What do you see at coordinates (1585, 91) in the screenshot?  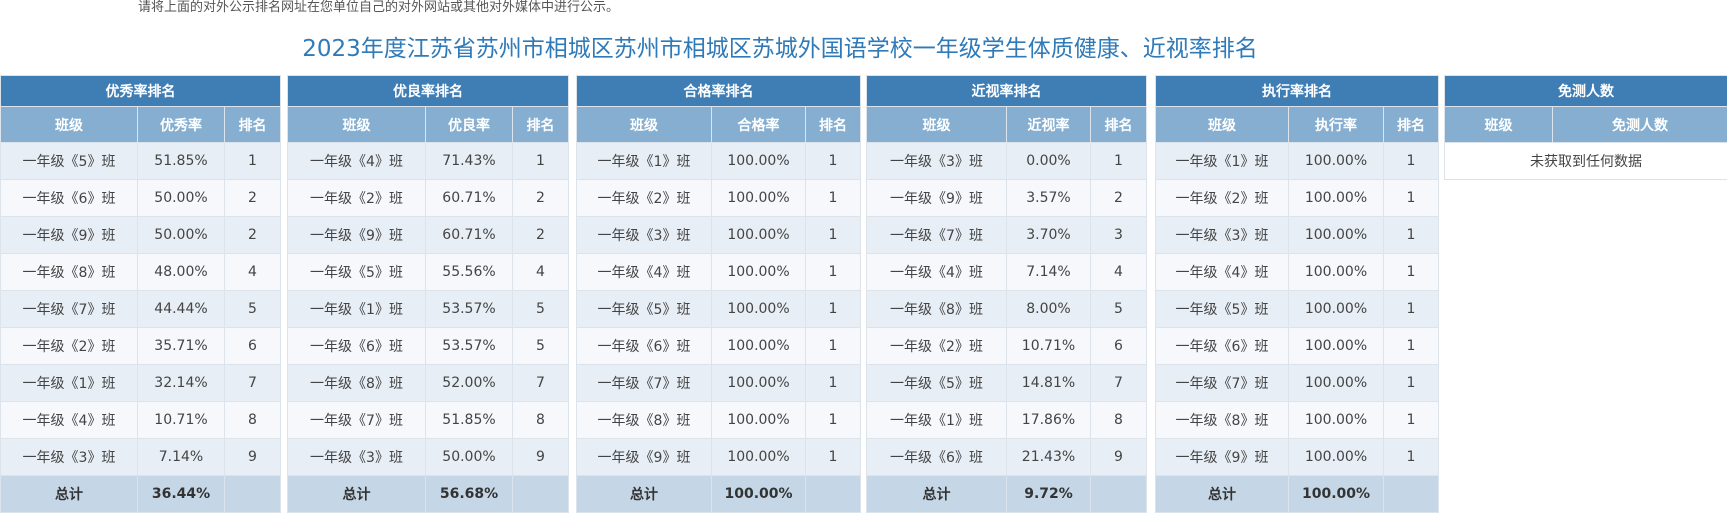 I see `table-heading: 免测人数` at bounding box center [1585, 91].